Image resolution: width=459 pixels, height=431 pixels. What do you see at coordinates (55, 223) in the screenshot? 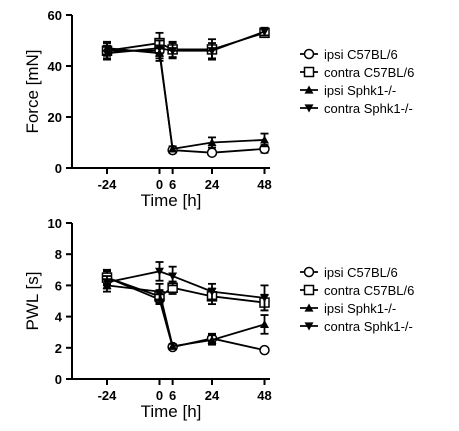
I see `y-tick-label: 10` at bounding box center [55, 223].